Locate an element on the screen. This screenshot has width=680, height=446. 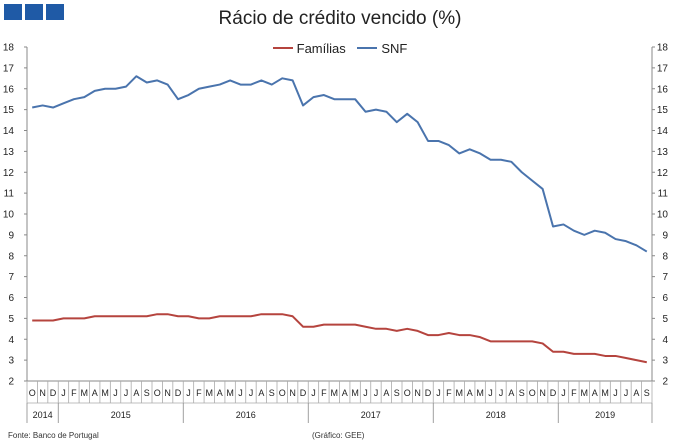
x-year-label: 2014 is located at coordinates (43, 415).